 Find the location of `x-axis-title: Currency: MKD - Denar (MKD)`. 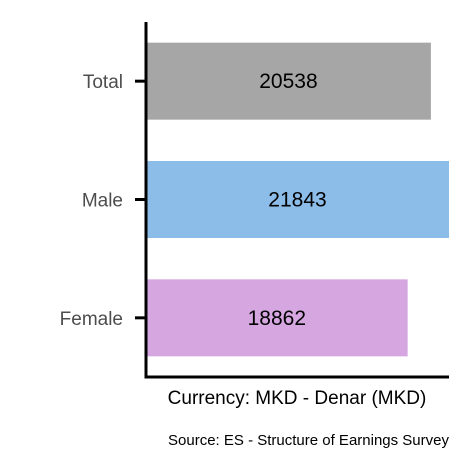

x-axis-title: Currency: MKD - Denar (MKD) is located at coordinates (297, 398).